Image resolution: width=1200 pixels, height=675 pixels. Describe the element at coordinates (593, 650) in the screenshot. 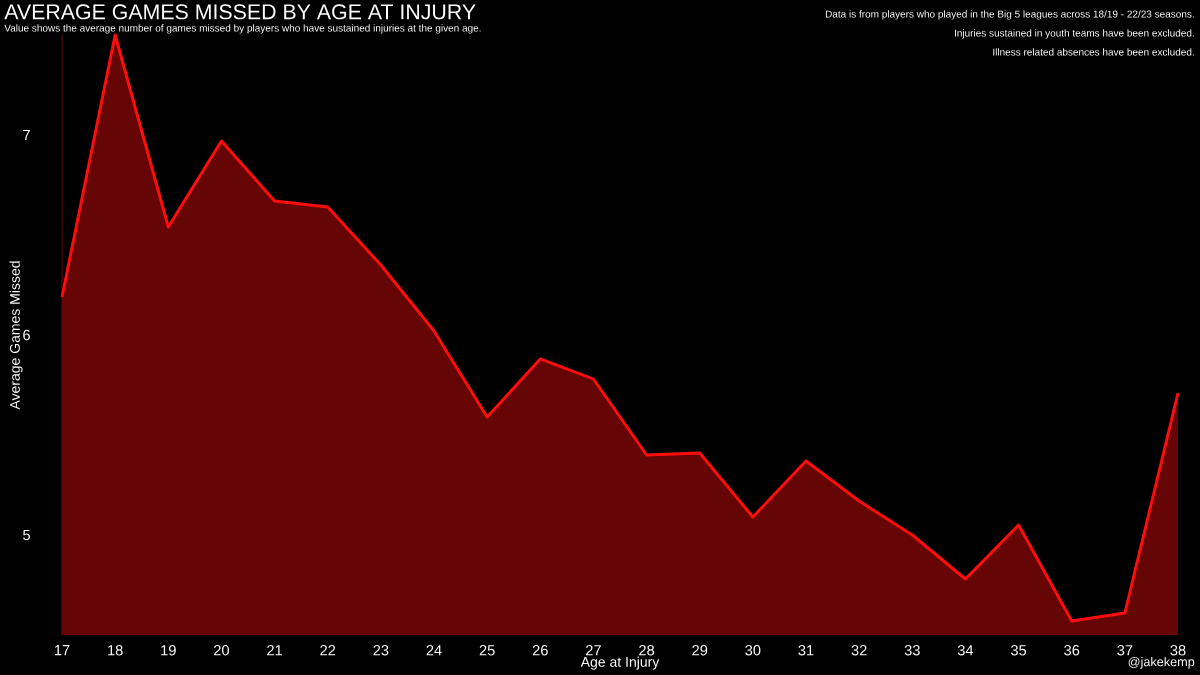

I see `x-tick-label: 27` at that location.